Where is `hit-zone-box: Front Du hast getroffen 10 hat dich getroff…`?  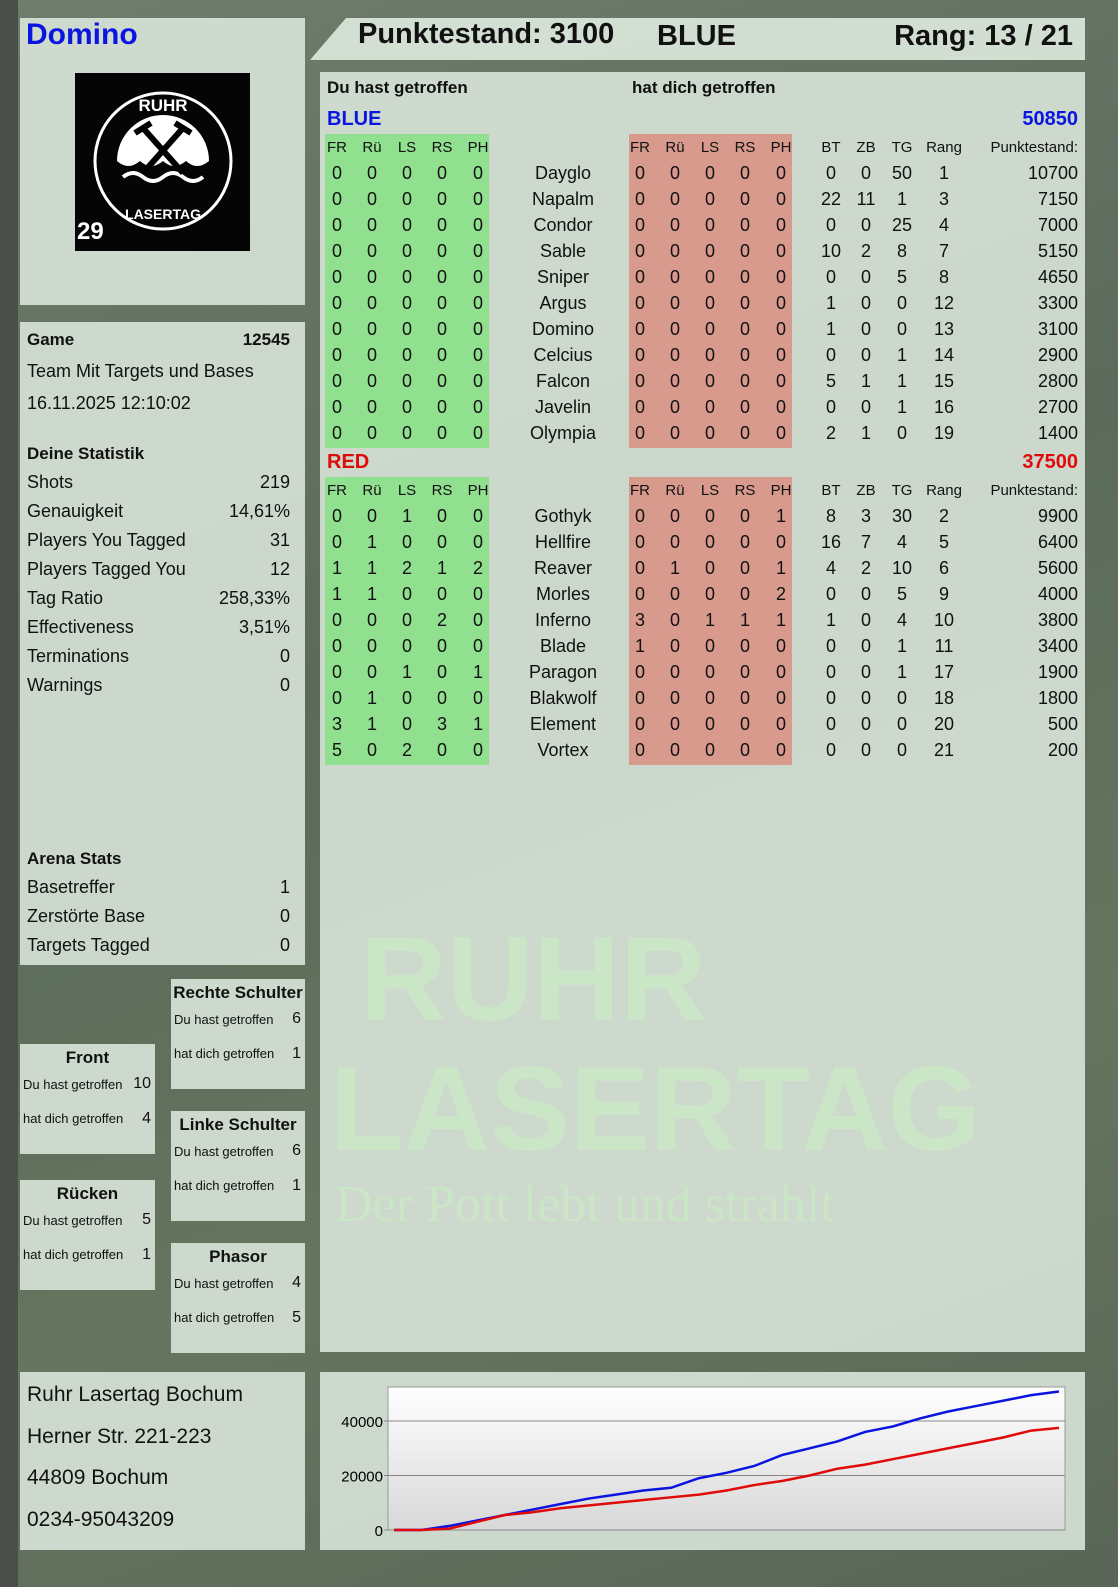 hit-zone-box: Front Du hast getroffen 10 hat dich getroff… is located at coordinates (87, 1099).